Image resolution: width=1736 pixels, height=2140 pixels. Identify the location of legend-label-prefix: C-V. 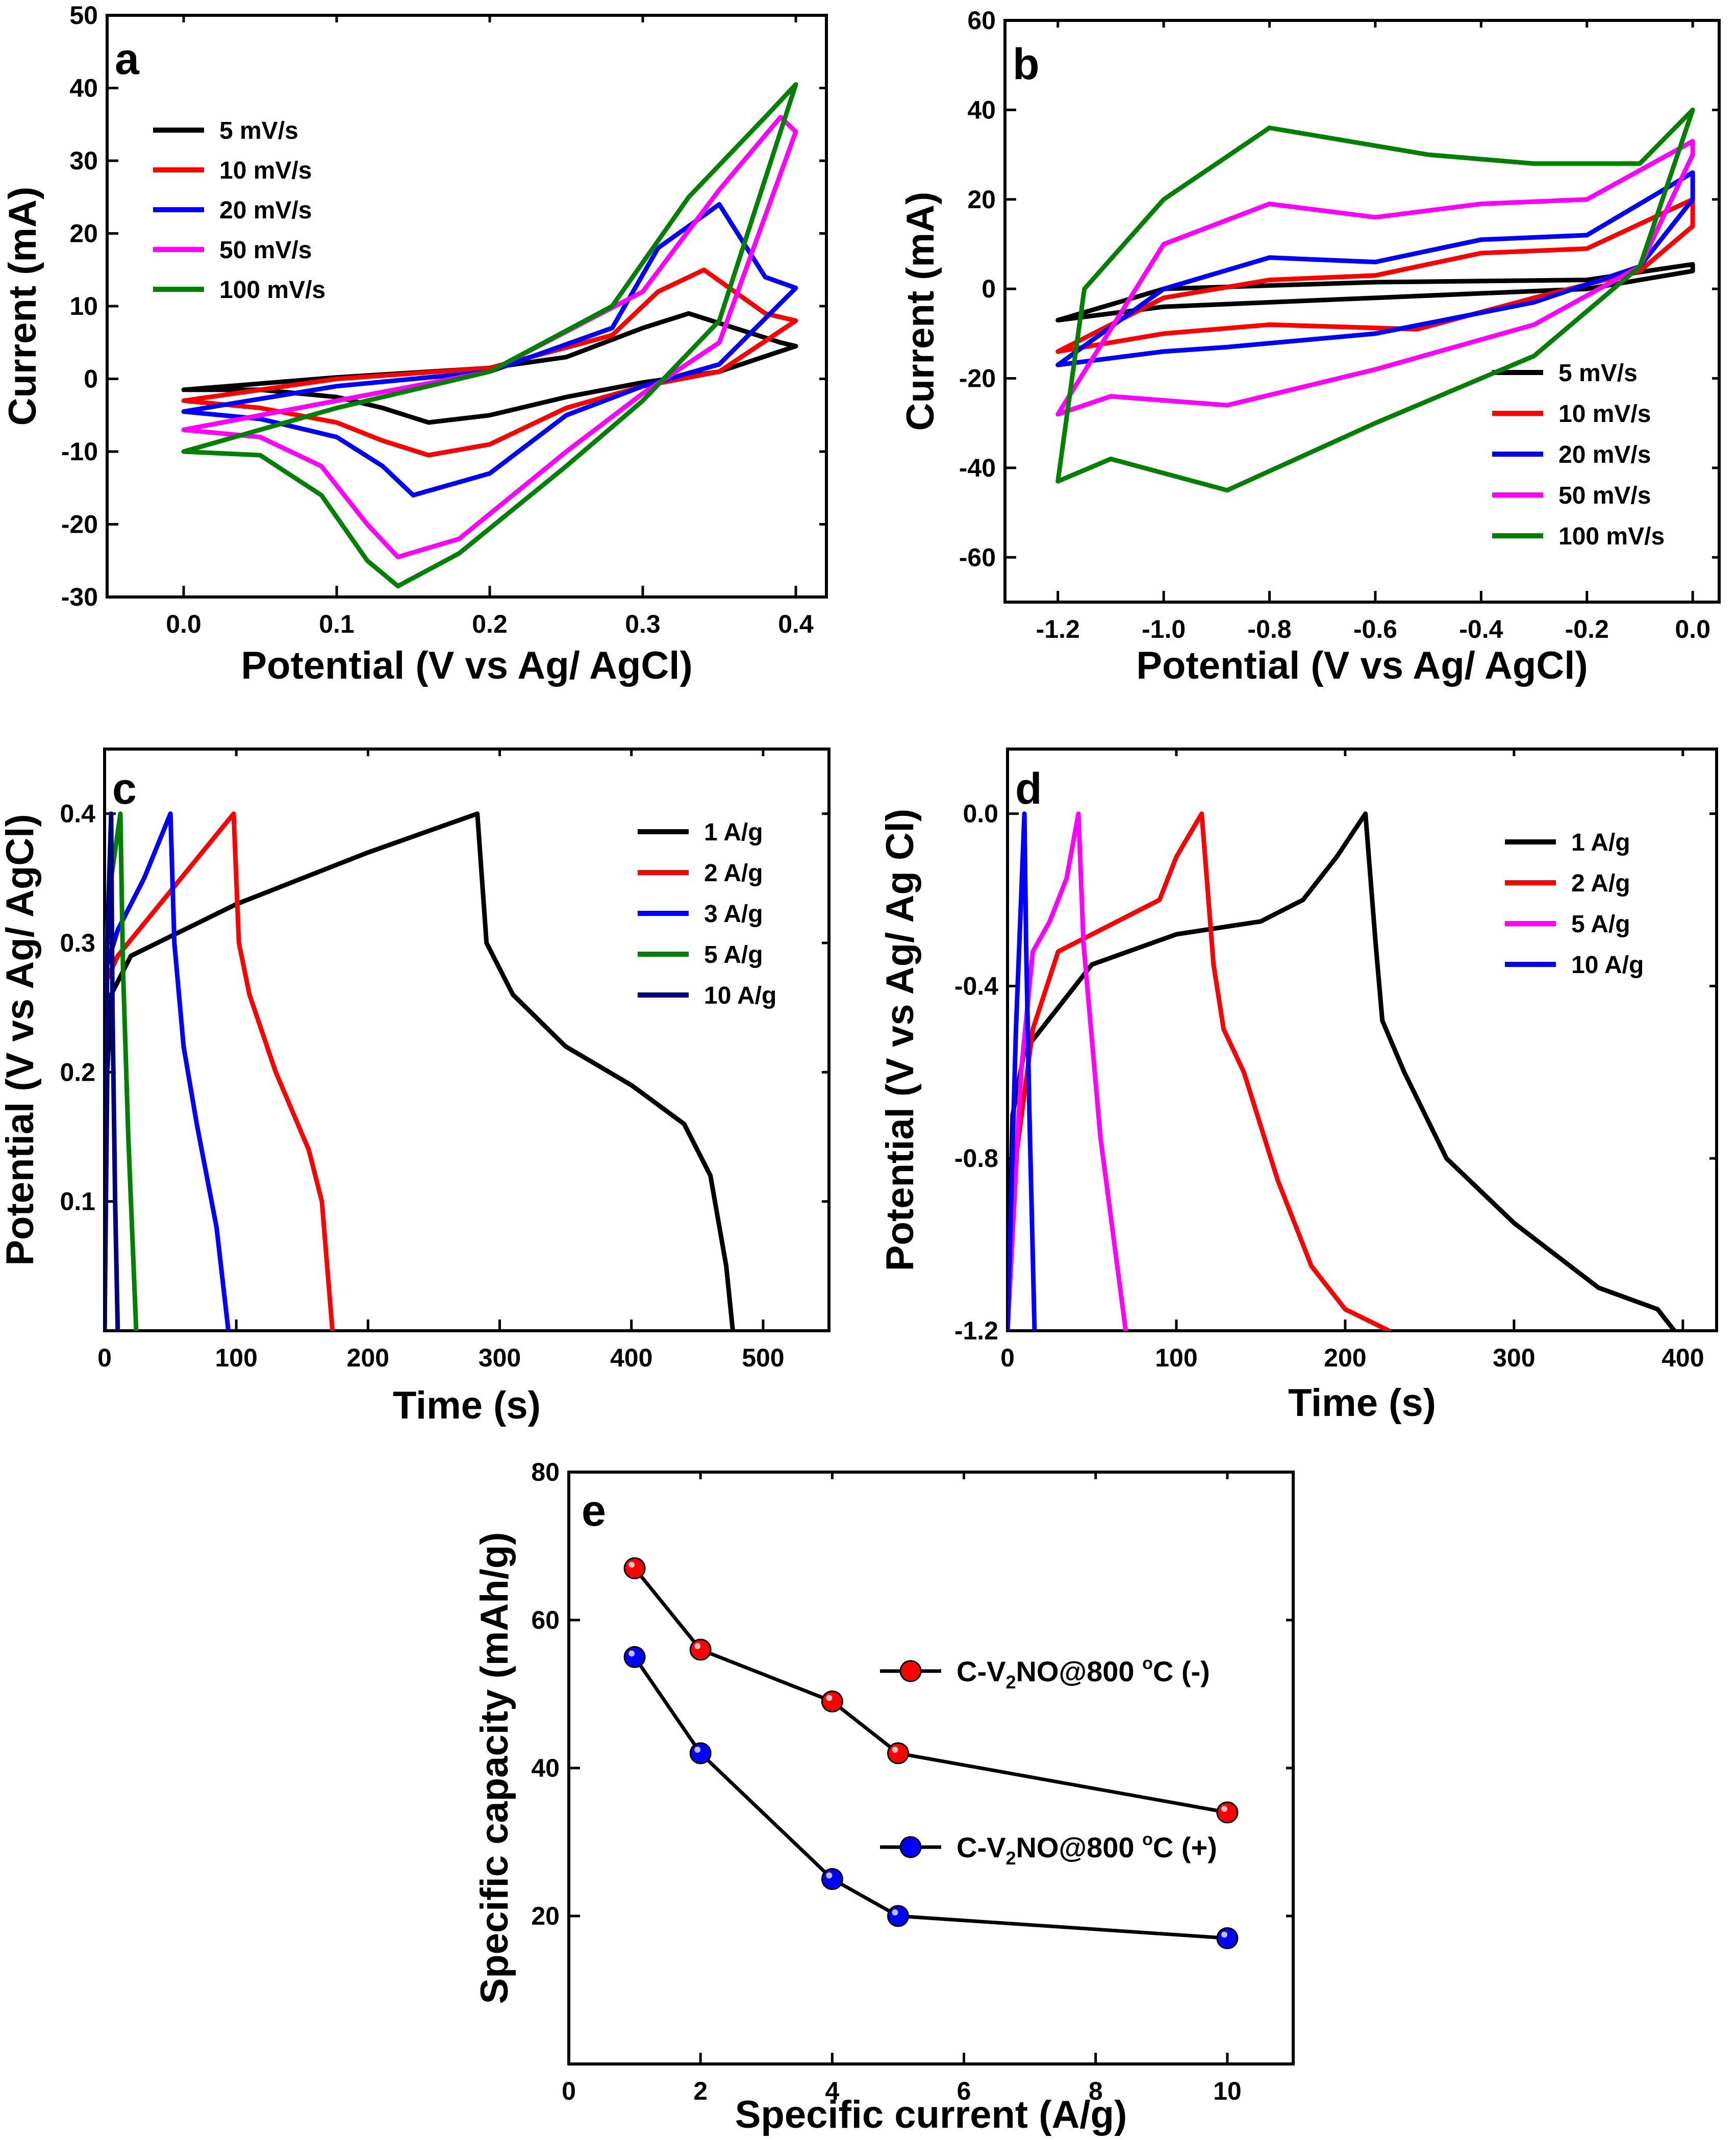
(981, 1847).